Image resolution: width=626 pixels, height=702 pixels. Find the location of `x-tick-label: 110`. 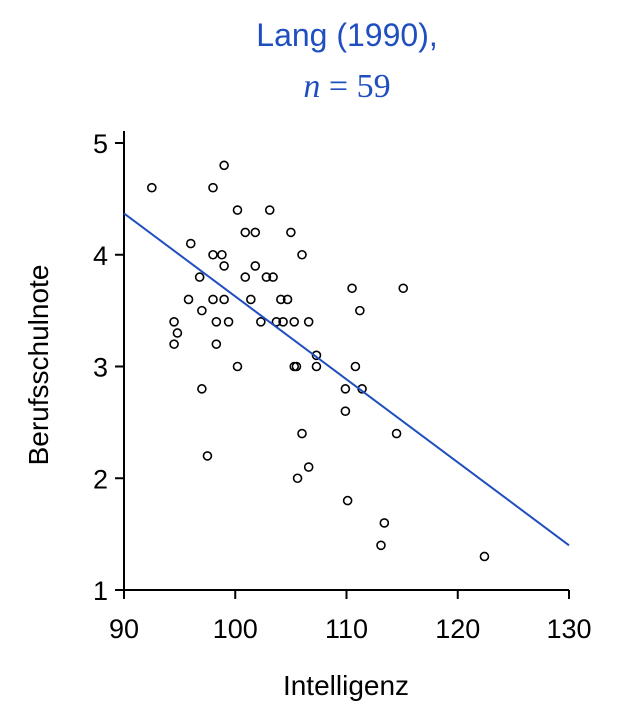

x-tick-label: 110 is located at coordinates (346, 629).